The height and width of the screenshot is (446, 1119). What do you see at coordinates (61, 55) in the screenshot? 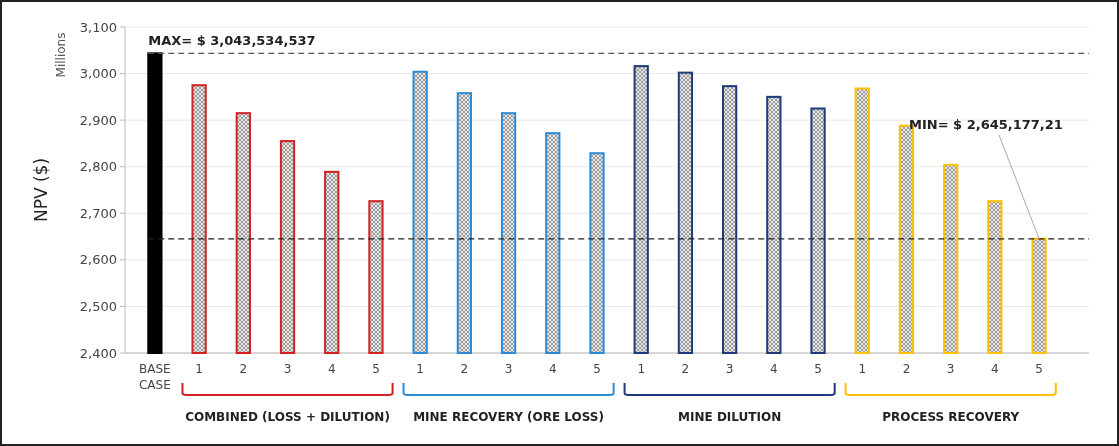
I see `text: Millions` at bounding box center [61, 55].